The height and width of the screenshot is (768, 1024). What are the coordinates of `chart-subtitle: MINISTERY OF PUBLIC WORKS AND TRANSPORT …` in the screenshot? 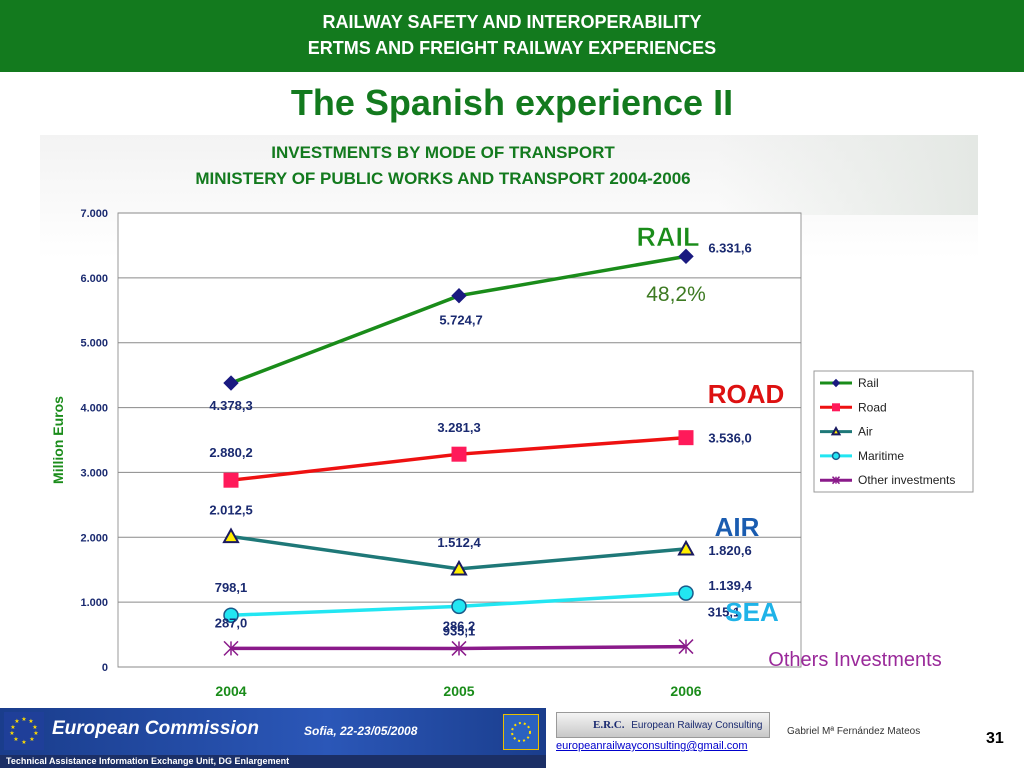 It's located at (442, 178).